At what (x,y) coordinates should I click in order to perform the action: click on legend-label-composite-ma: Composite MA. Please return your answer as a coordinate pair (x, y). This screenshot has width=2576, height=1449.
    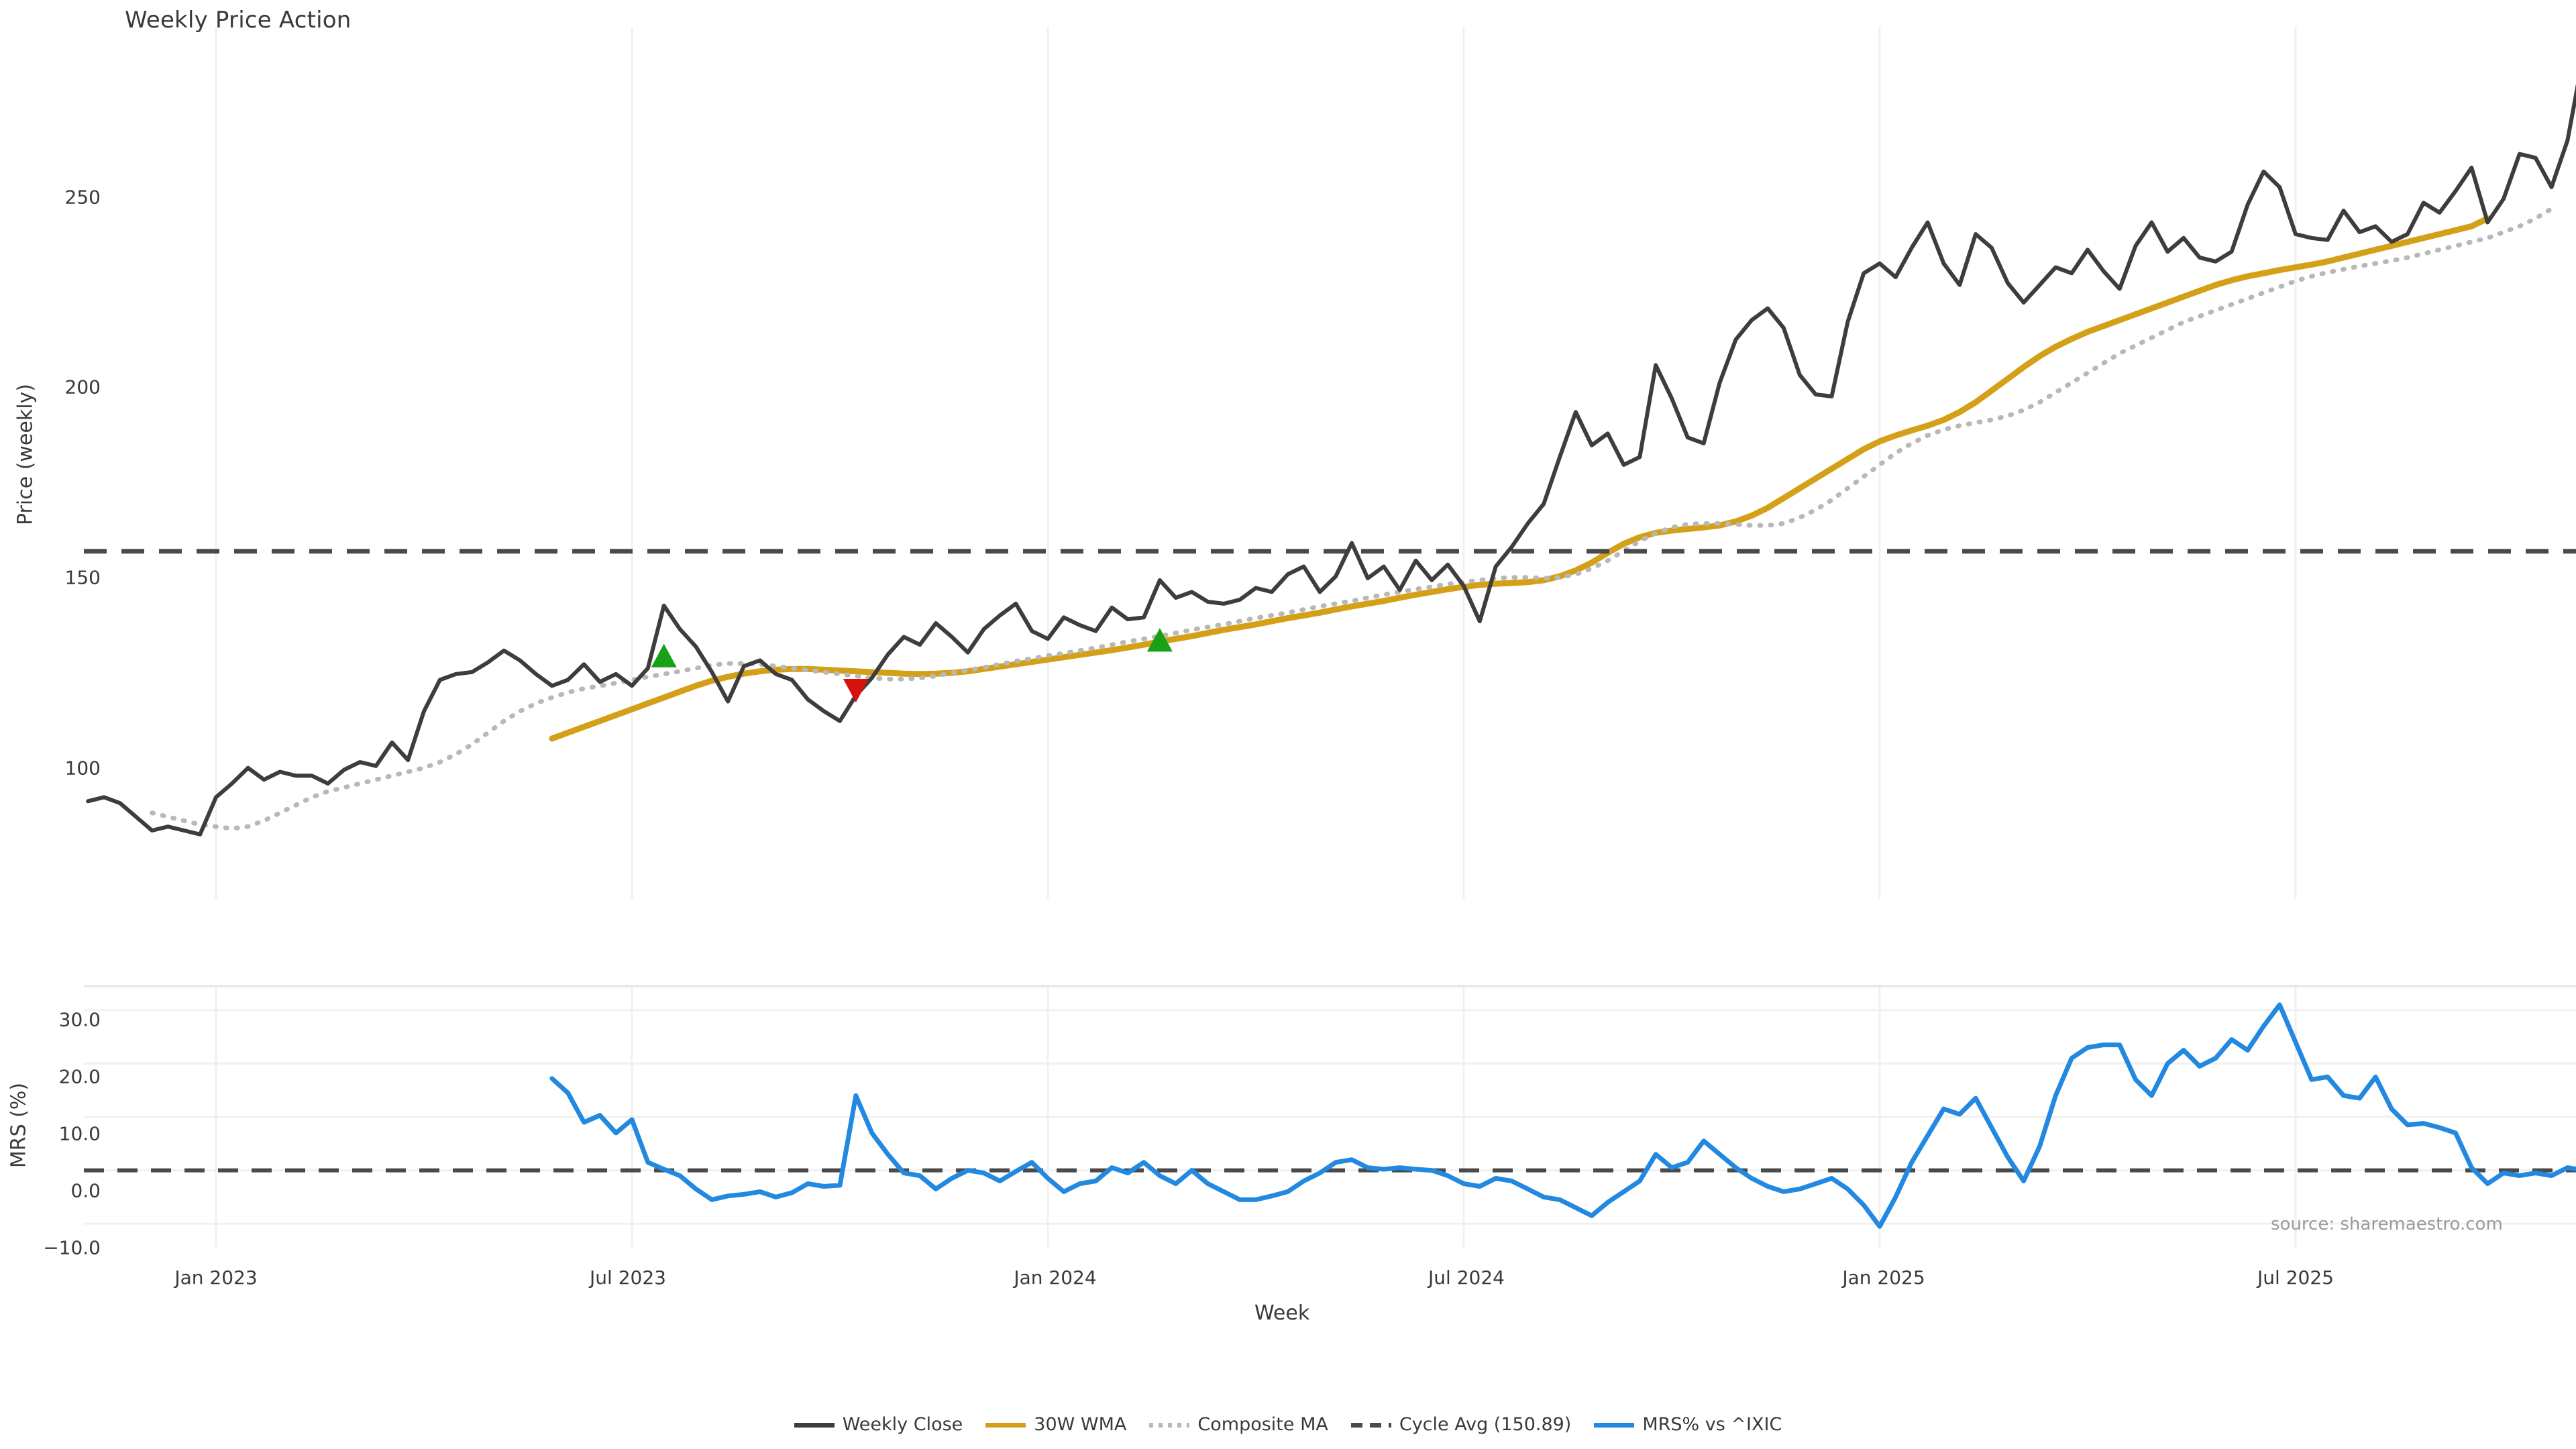
    Looking at the image, I should click on (1262, 1424).